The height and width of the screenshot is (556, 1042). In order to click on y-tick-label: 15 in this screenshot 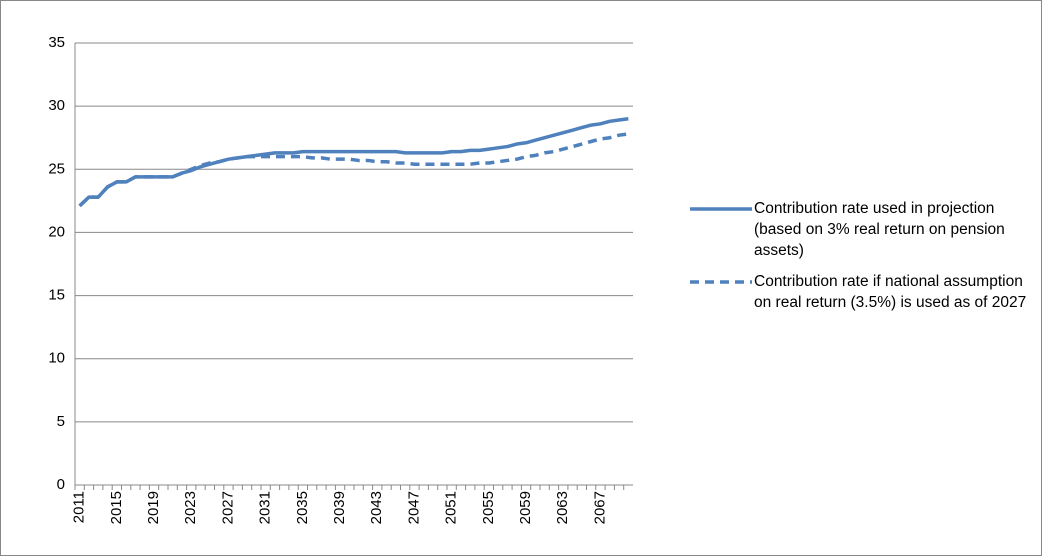, I will do `click(56, 295)`.